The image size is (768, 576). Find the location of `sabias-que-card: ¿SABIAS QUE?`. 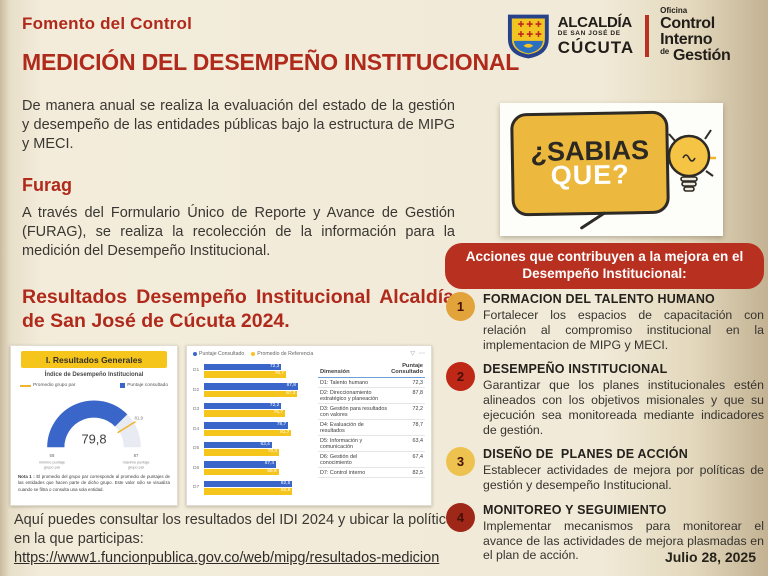

sabias-que-card: ¿SABIAS QUE? is located at coordinates (611, 169).